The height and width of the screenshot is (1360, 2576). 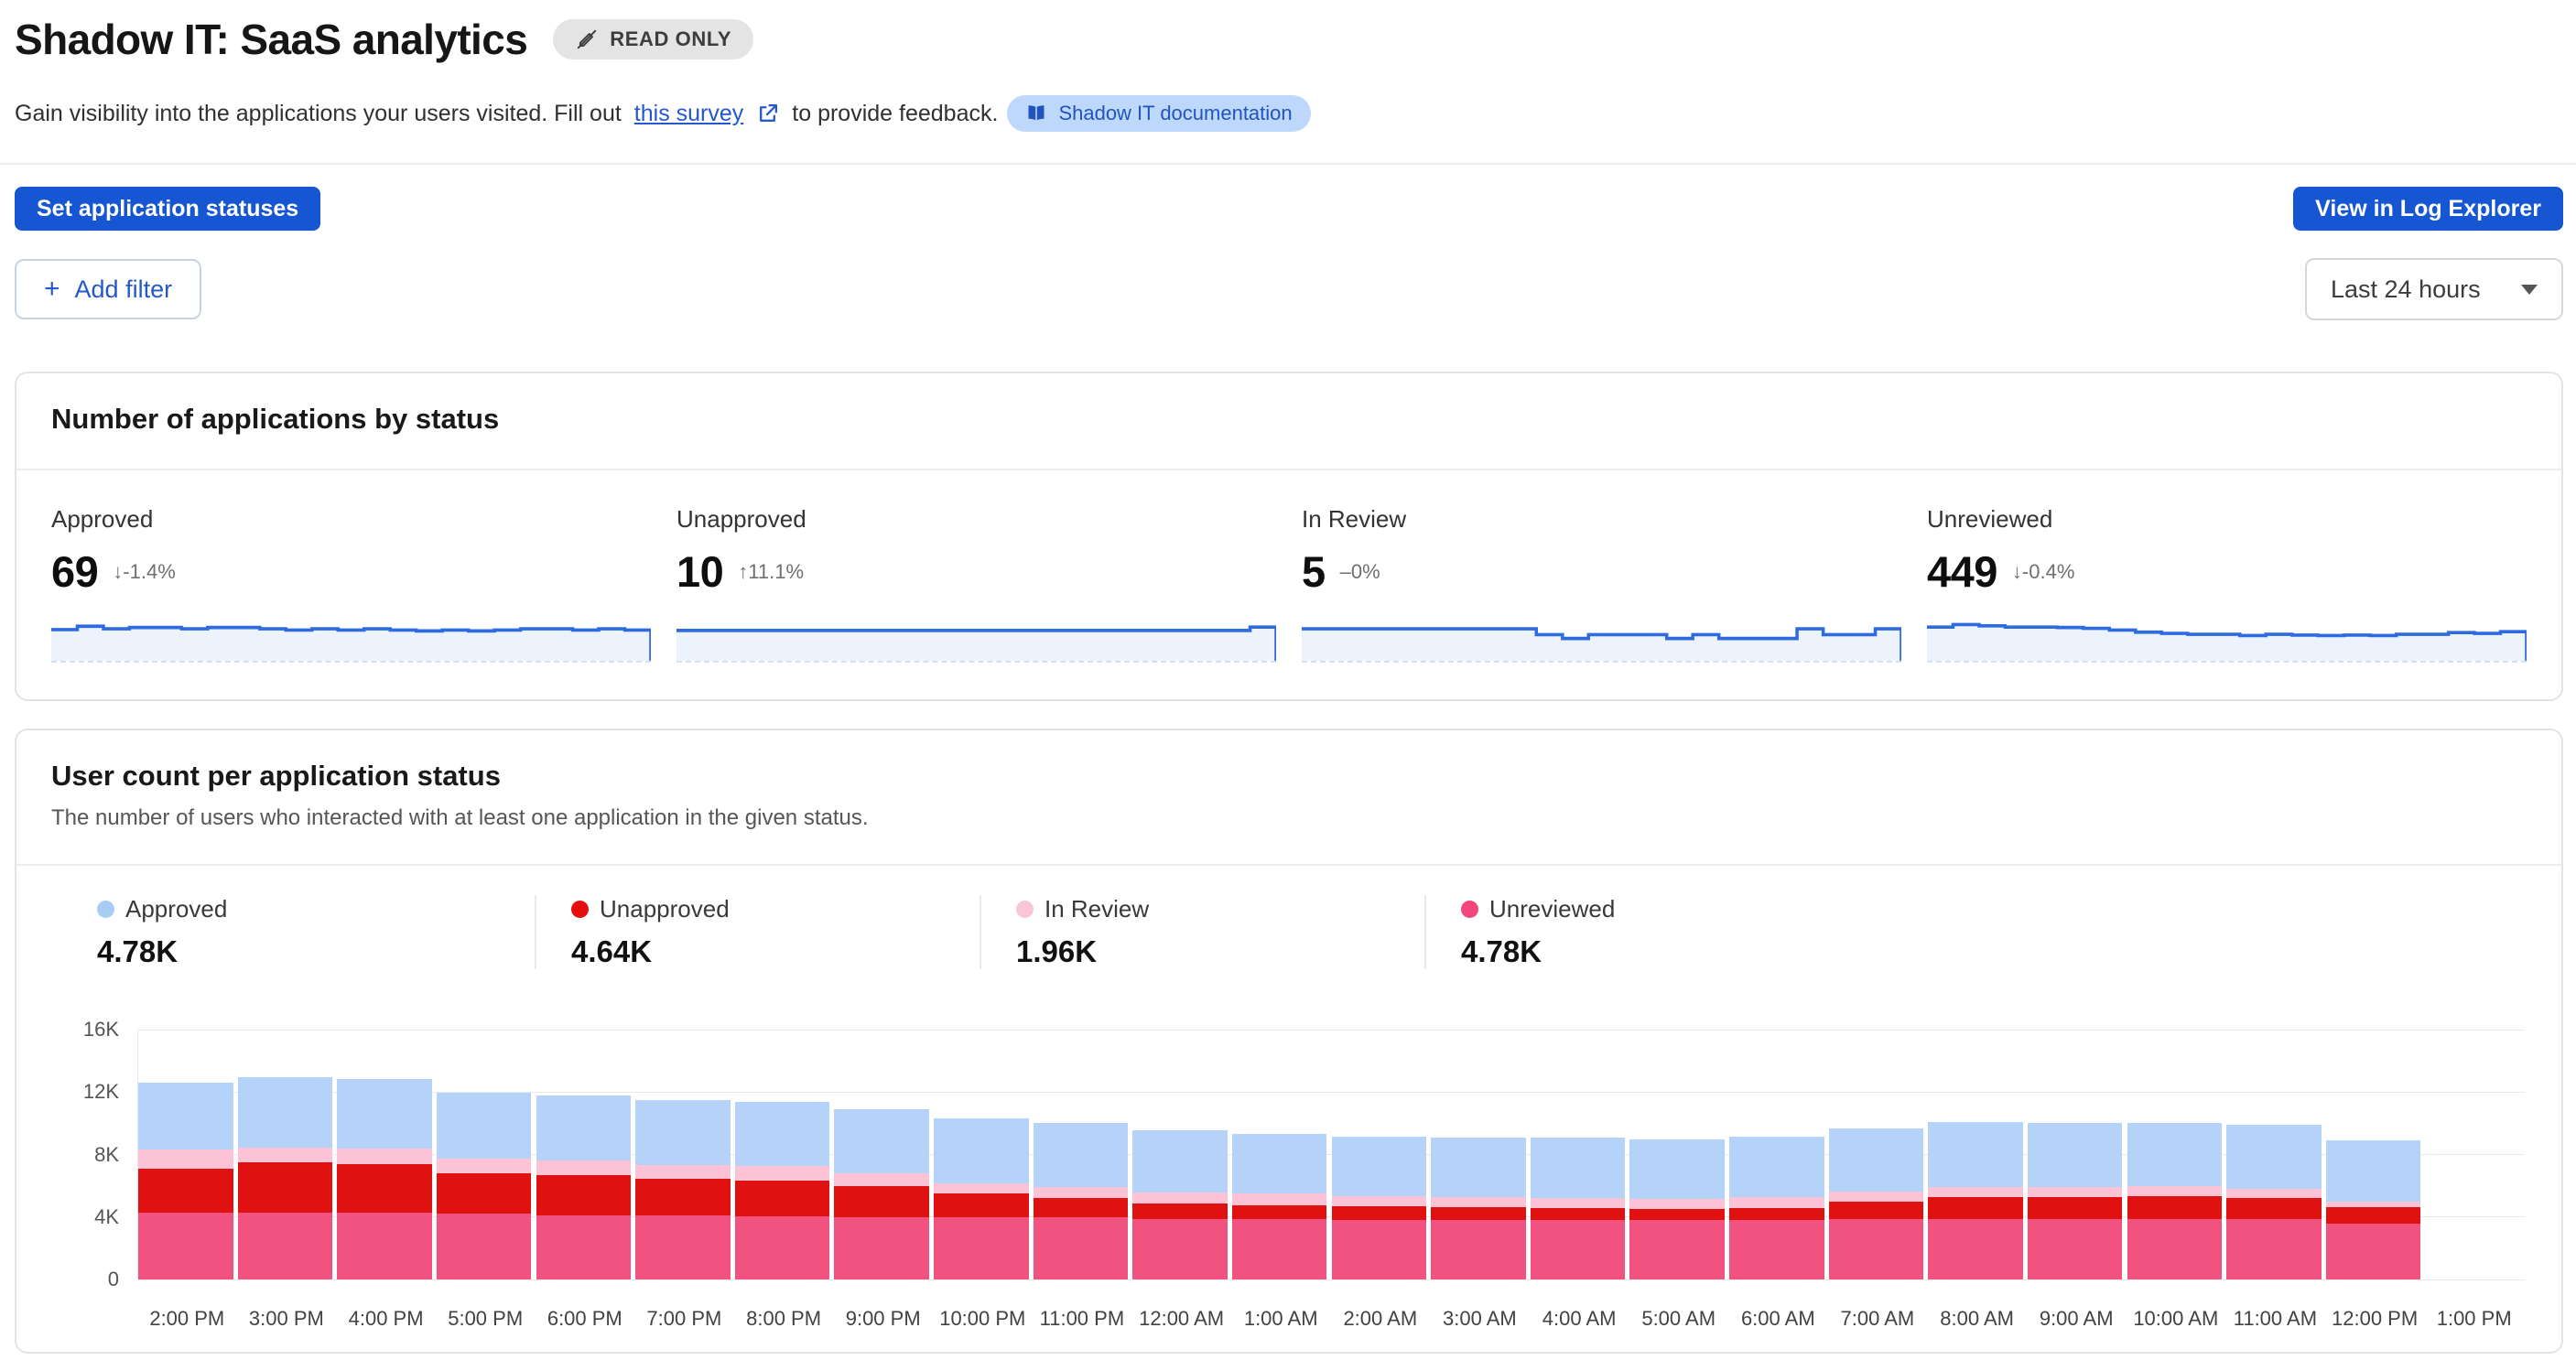 What do you see at coordinates (1082, 1318) in the screenshot?
I see `x-tick-label: 11:00 PM` at bounding box center [1082, 1318].